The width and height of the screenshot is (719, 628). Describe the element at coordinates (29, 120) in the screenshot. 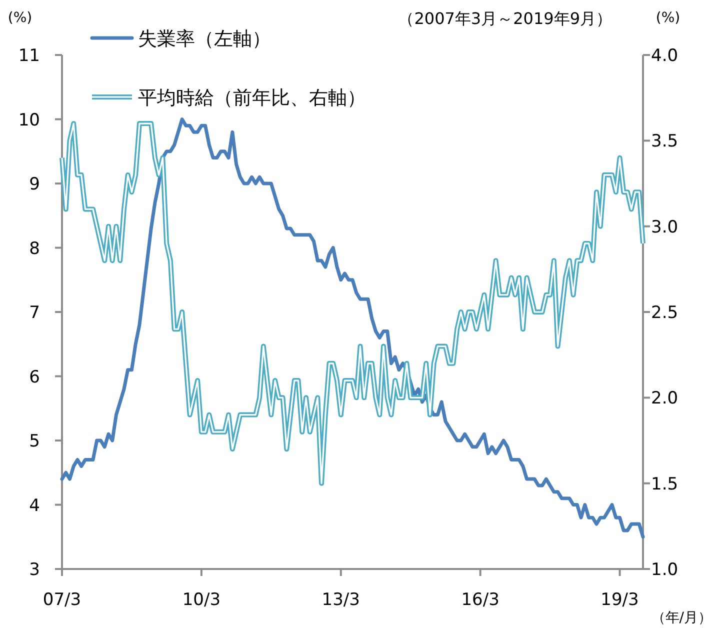

I see `y-tick-label: 10` at that location.